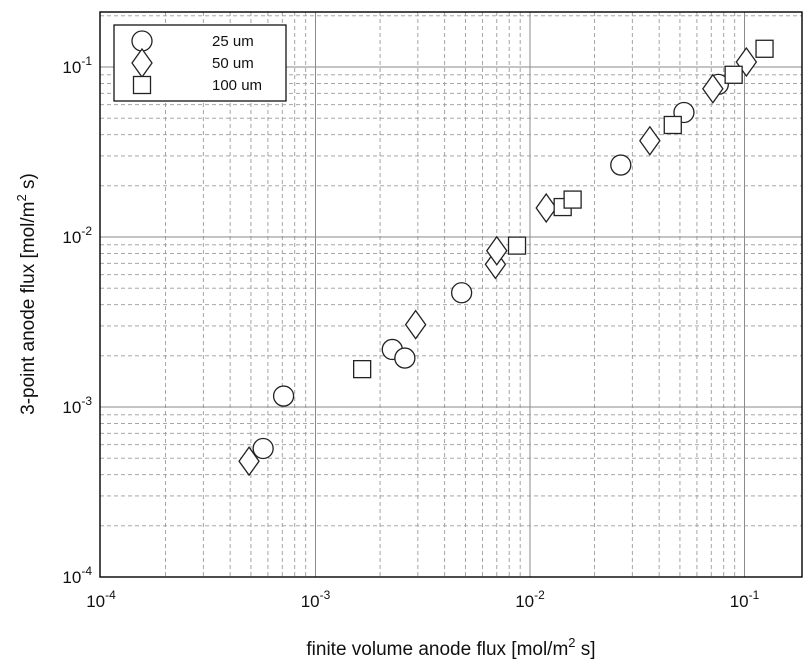 The width and height of the screenshot is (804, 665). What do you see at coordinates (237, 85) in the screenshot?
I see `legend-label: 100 um` at bounding box center [237, 85].